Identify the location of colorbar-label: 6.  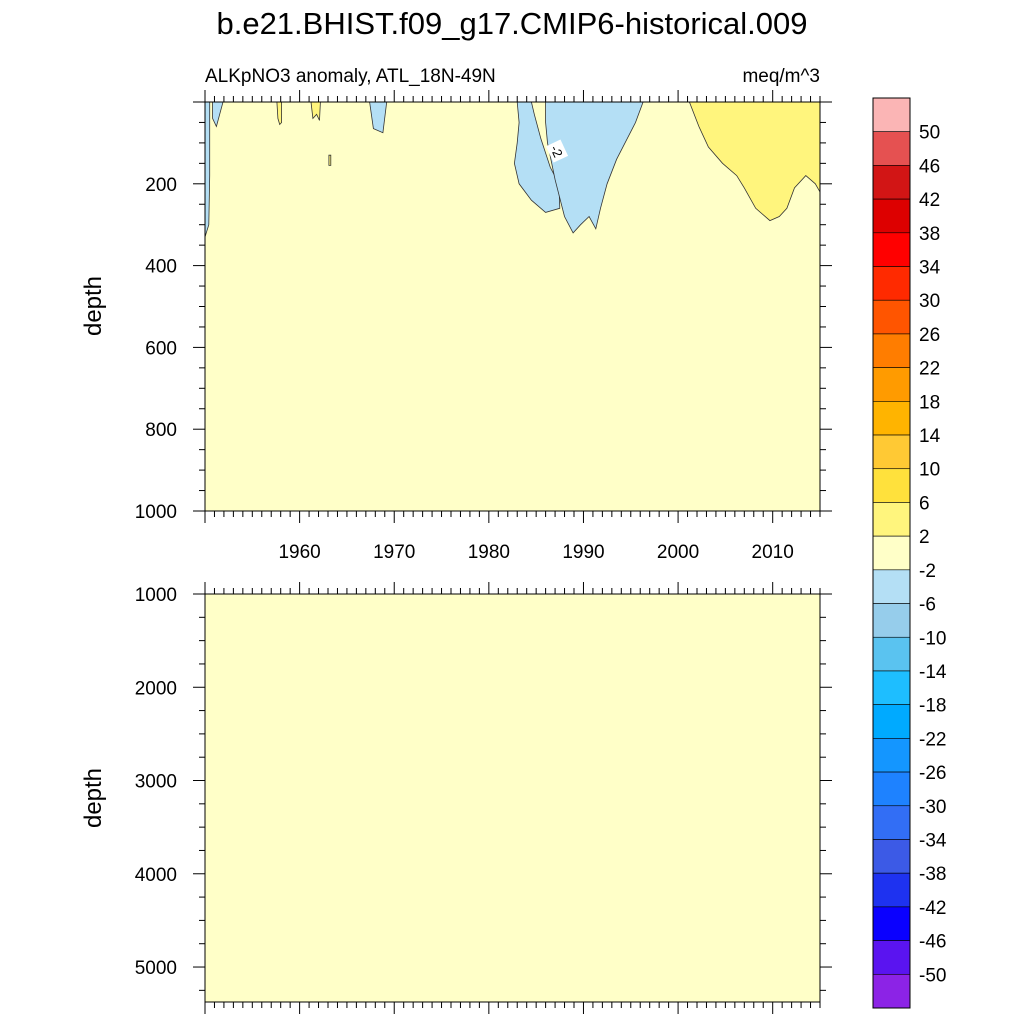
(924, 503).